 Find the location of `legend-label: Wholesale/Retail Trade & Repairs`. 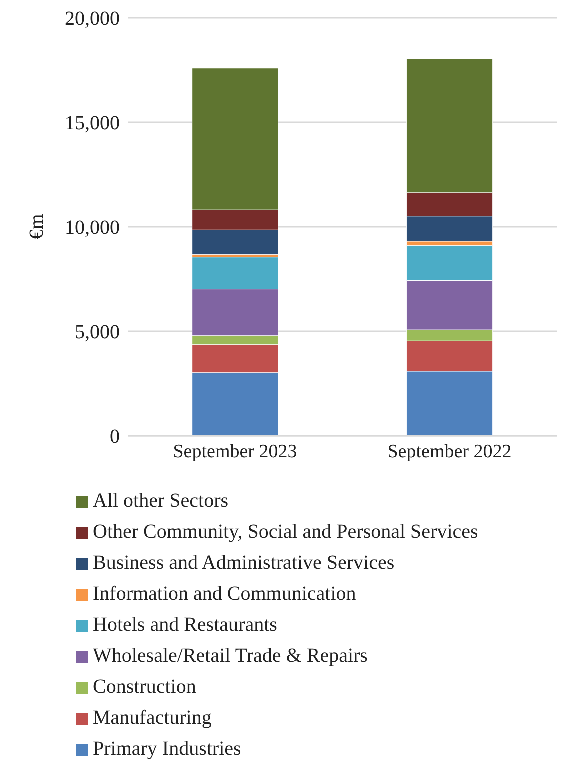

legend-label: Wholesale/Retail Trade & Repairs is located at coordinates (230, 656).